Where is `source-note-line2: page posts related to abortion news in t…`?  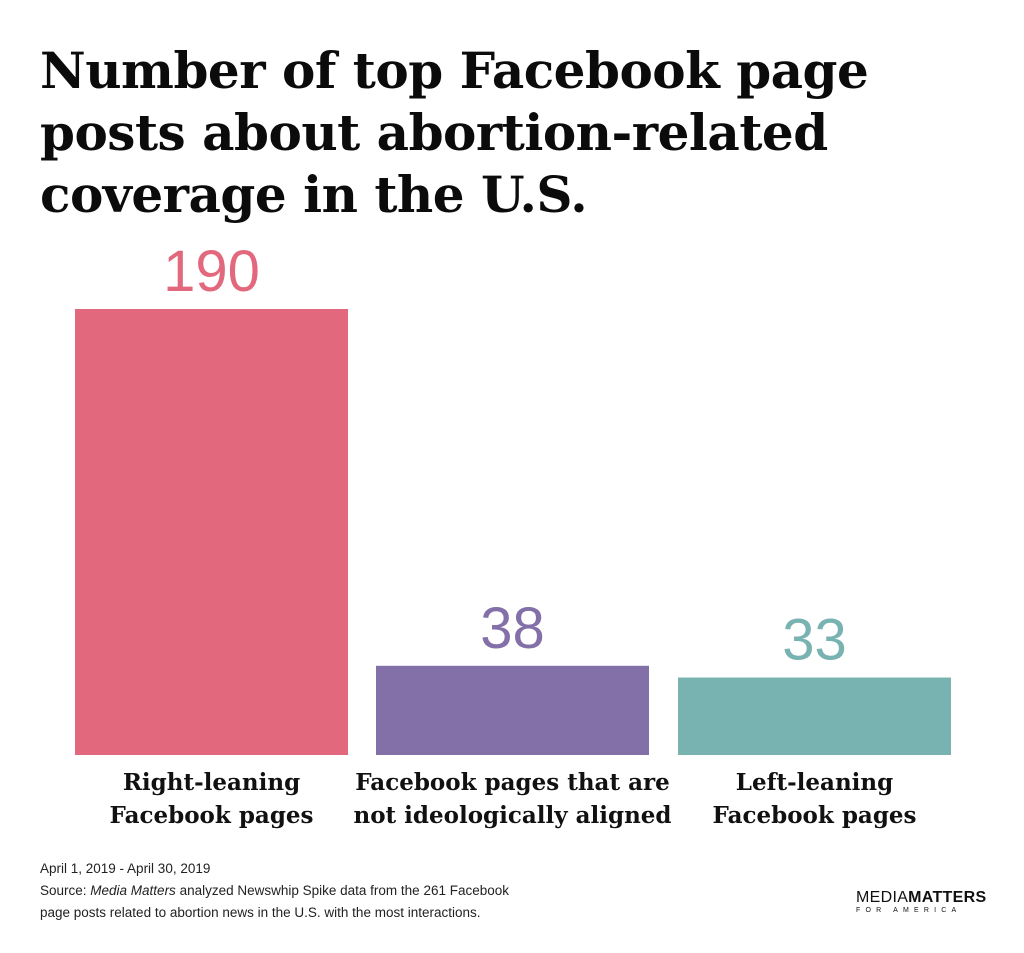 source-note-line2: page posts related to abortion news in t… is located at coordinates (260, 912).